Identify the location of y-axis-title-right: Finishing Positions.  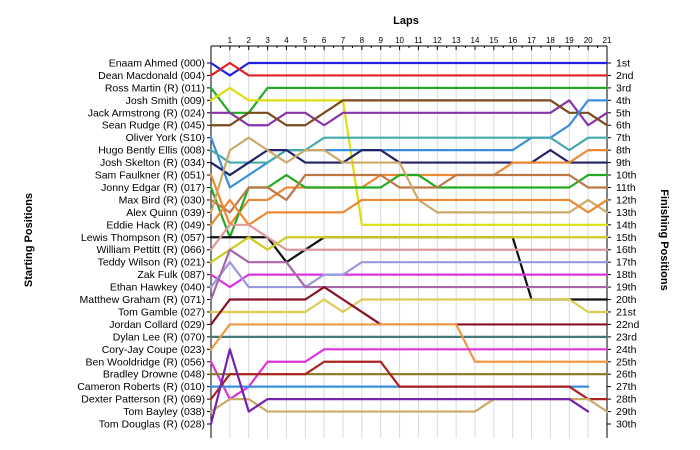
(664, 239).